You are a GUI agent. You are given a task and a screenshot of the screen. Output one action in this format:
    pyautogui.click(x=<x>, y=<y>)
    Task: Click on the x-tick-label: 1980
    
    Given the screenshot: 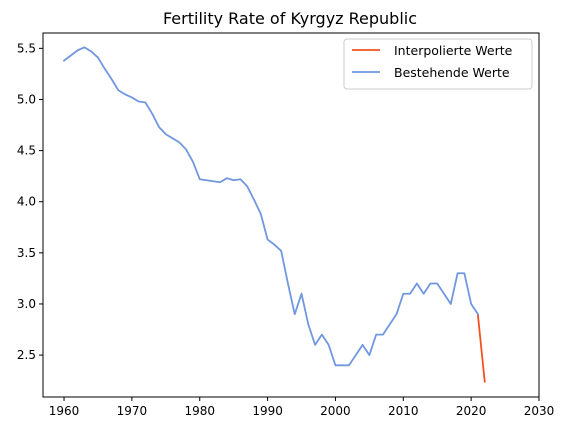 What is the action you would take?
    pyautogui.click(x=199, y=411)
    